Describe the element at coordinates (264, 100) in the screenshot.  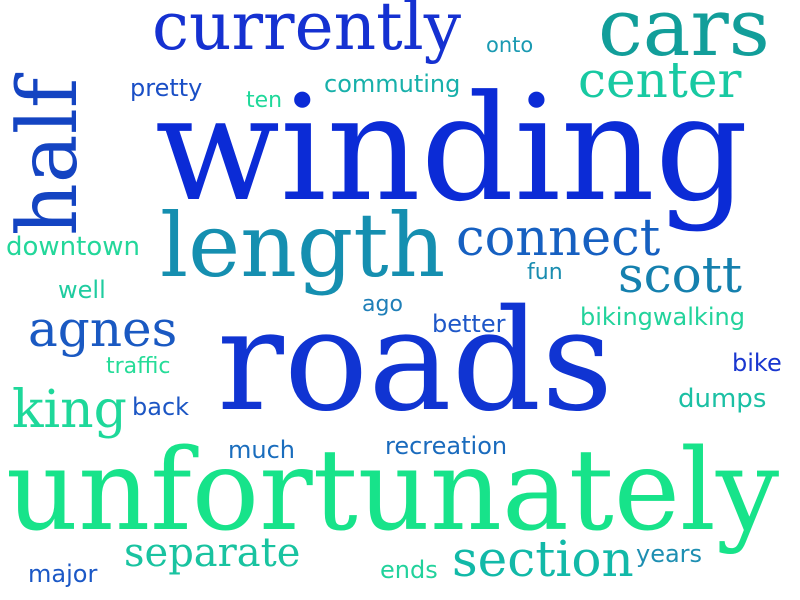
I see `word-ten: ten` at that location.